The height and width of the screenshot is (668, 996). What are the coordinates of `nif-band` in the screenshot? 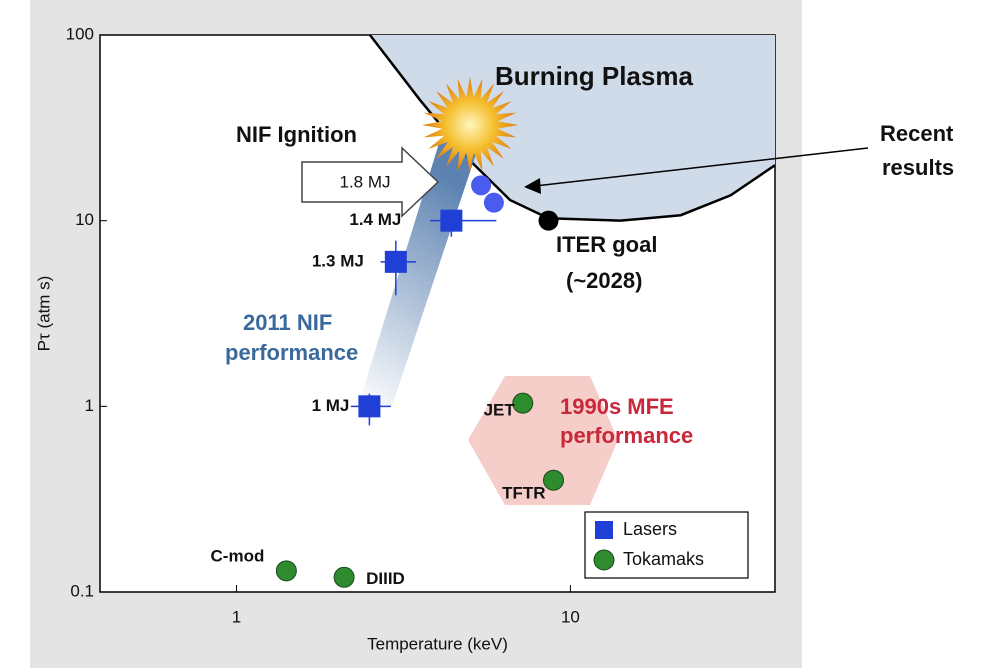 It's located at (418, 273).